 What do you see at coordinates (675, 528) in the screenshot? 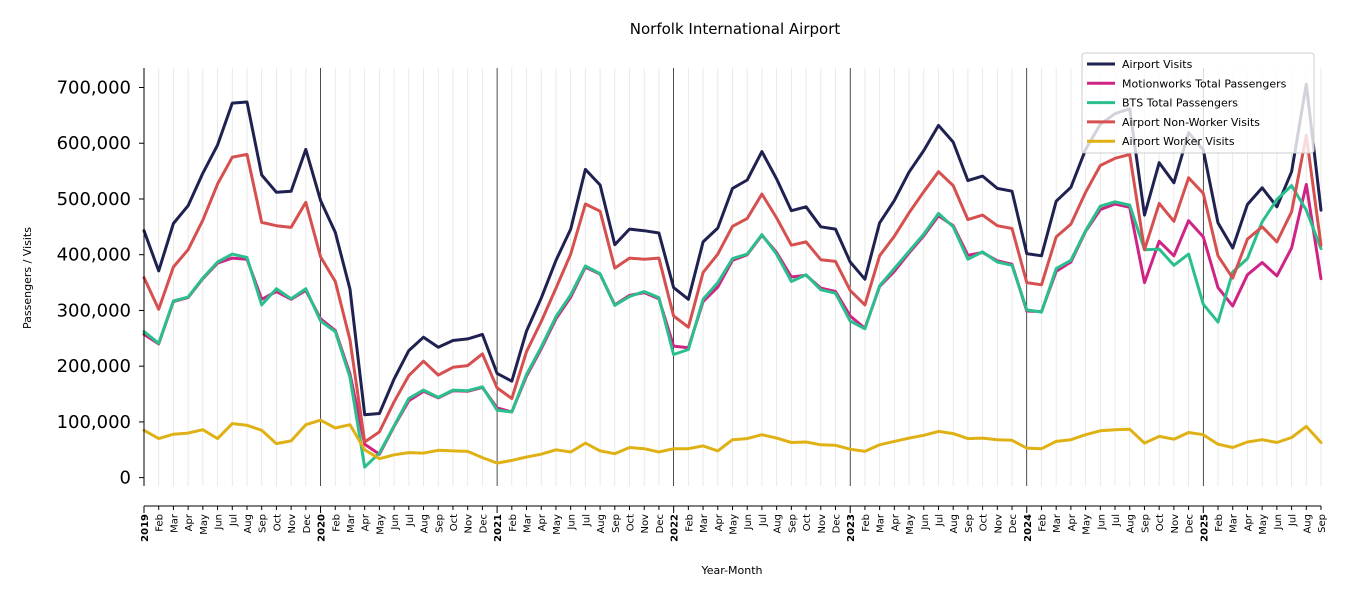
I see `x-tick-year-label: 2022` at bounding box center [675, 528].